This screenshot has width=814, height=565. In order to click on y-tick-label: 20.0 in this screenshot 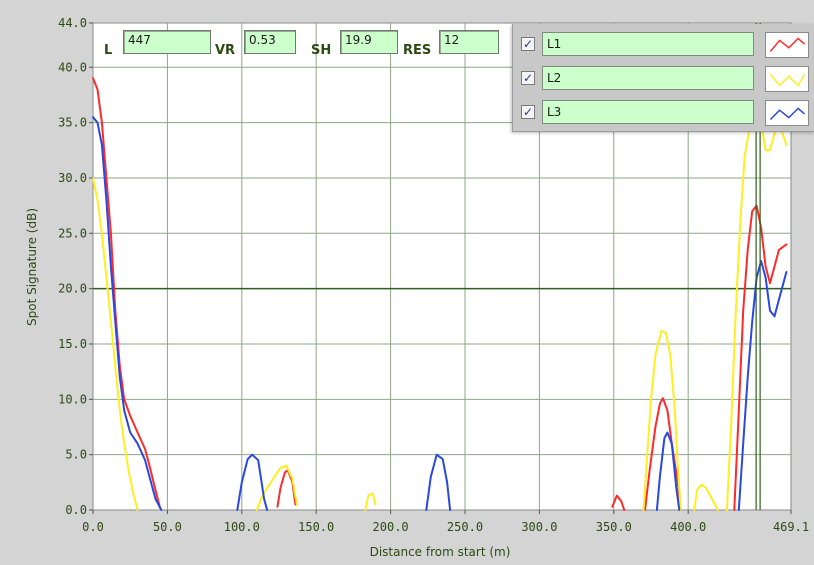, I will do `click(72, 289)`.